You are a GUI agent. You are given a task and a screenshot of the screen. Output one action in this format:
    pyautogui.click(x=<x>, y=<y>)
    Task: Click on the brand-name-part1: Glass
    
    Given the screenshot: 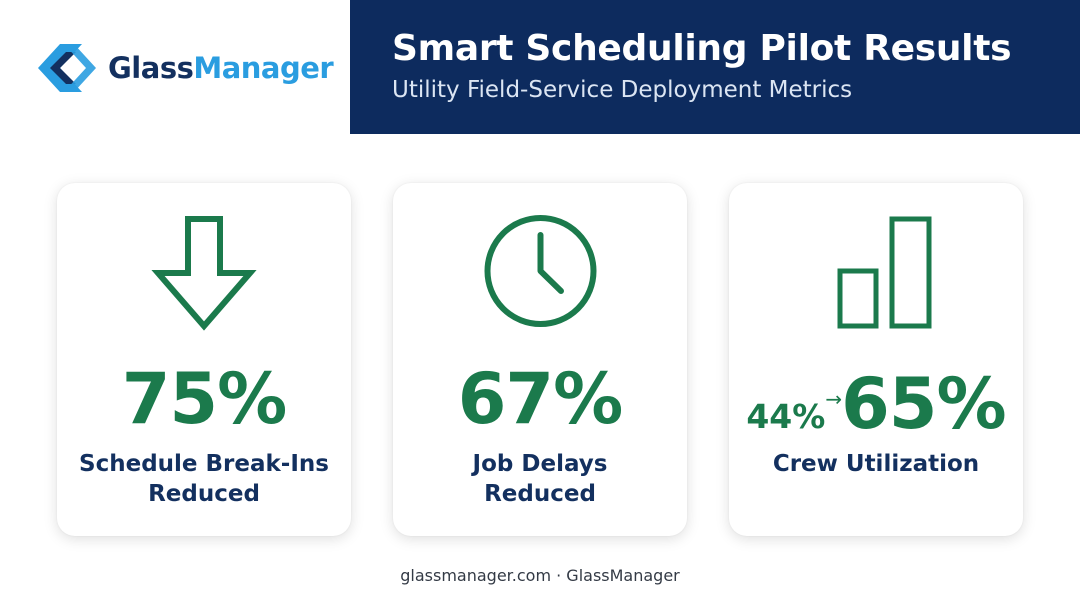 What is the action you would take?
    pyautogui.click(x=151, y=68)
    